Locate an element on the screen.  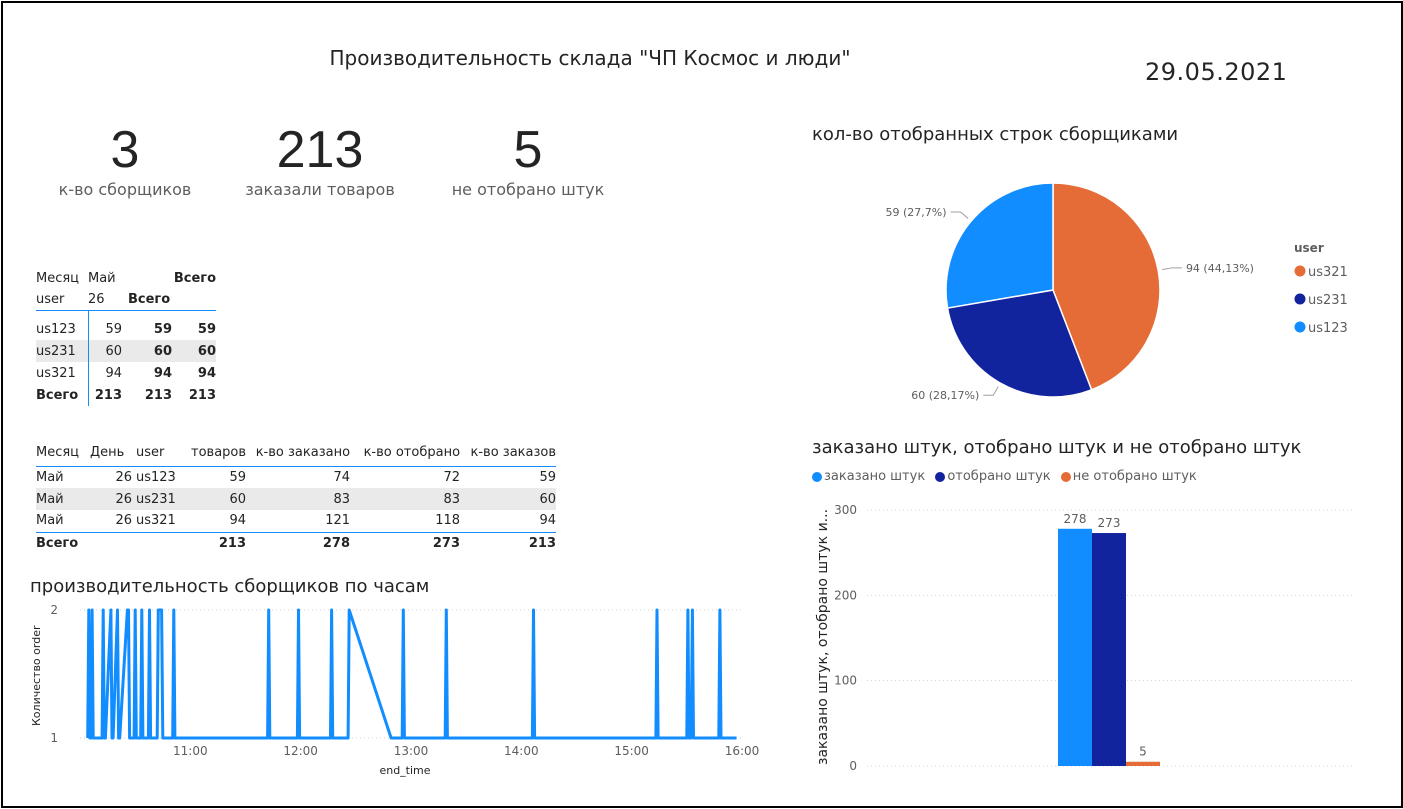
bar-y-tick-label: 100 is located at coordinates (845, 681).